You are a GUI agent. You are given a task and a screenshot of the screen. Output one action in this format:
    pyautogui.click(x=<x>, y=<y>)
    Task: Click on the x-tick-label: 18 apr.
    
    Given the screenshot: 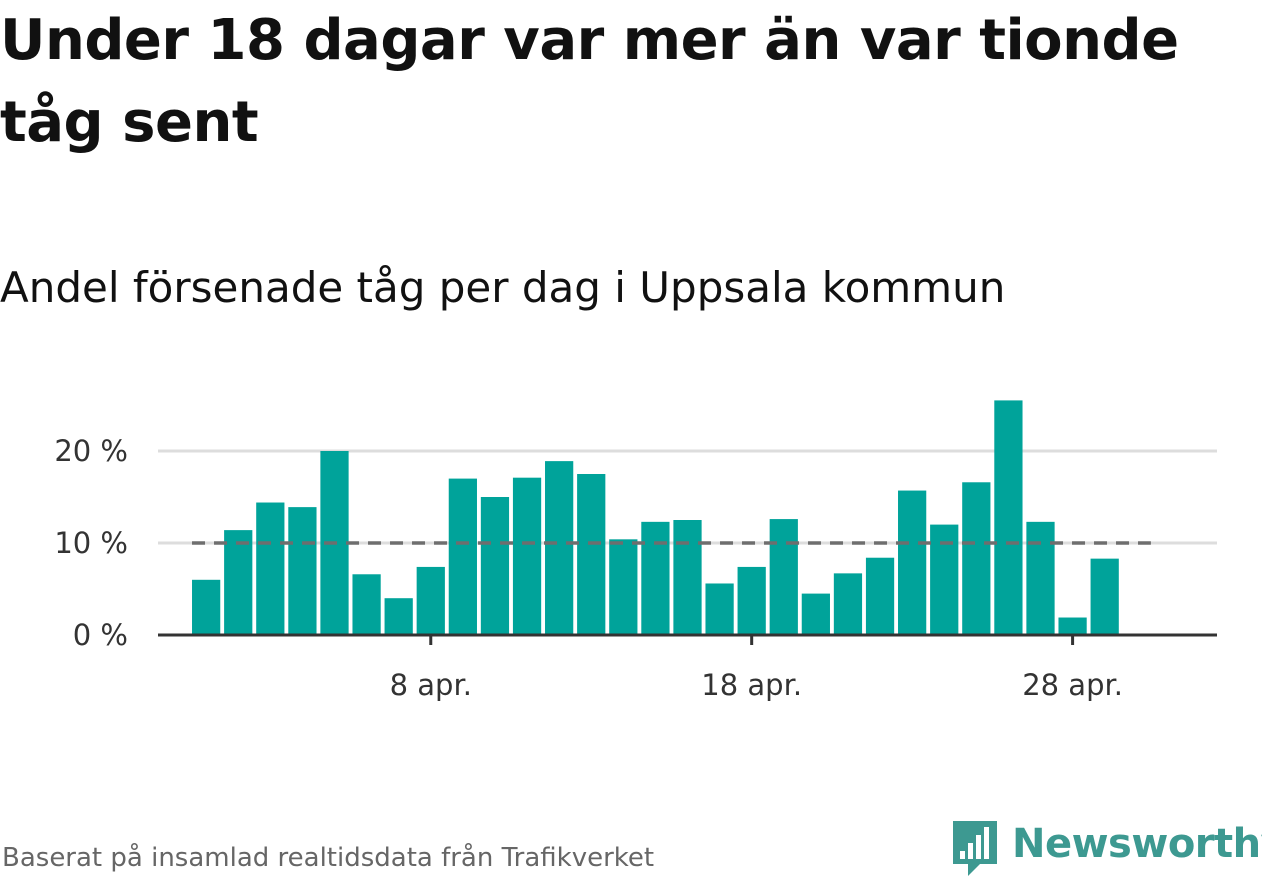 What is the action you would take?
    pyautogui.click(x=751, y=685)
    